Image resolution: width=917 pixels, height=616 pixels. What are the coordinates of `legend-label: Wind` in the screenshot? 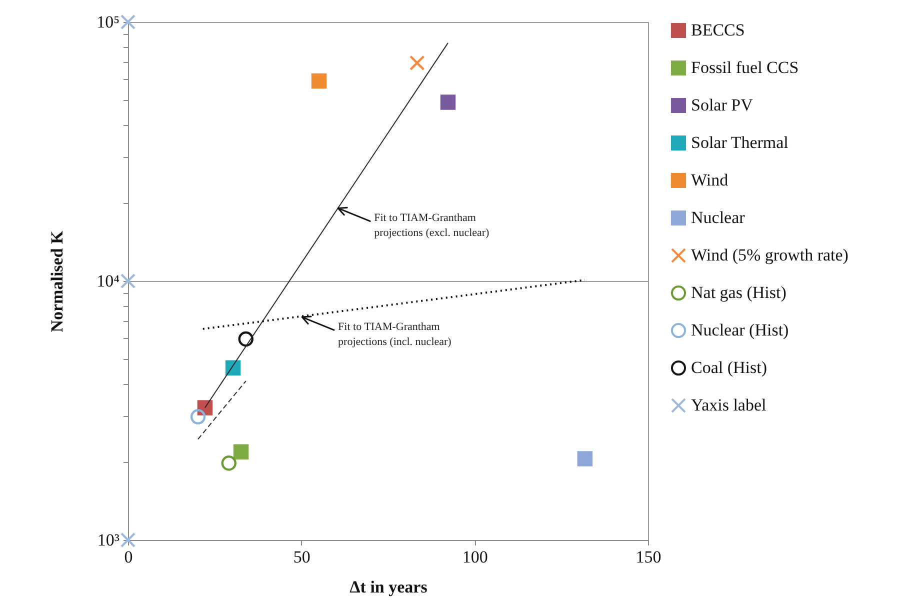 It's located at (710, 180).